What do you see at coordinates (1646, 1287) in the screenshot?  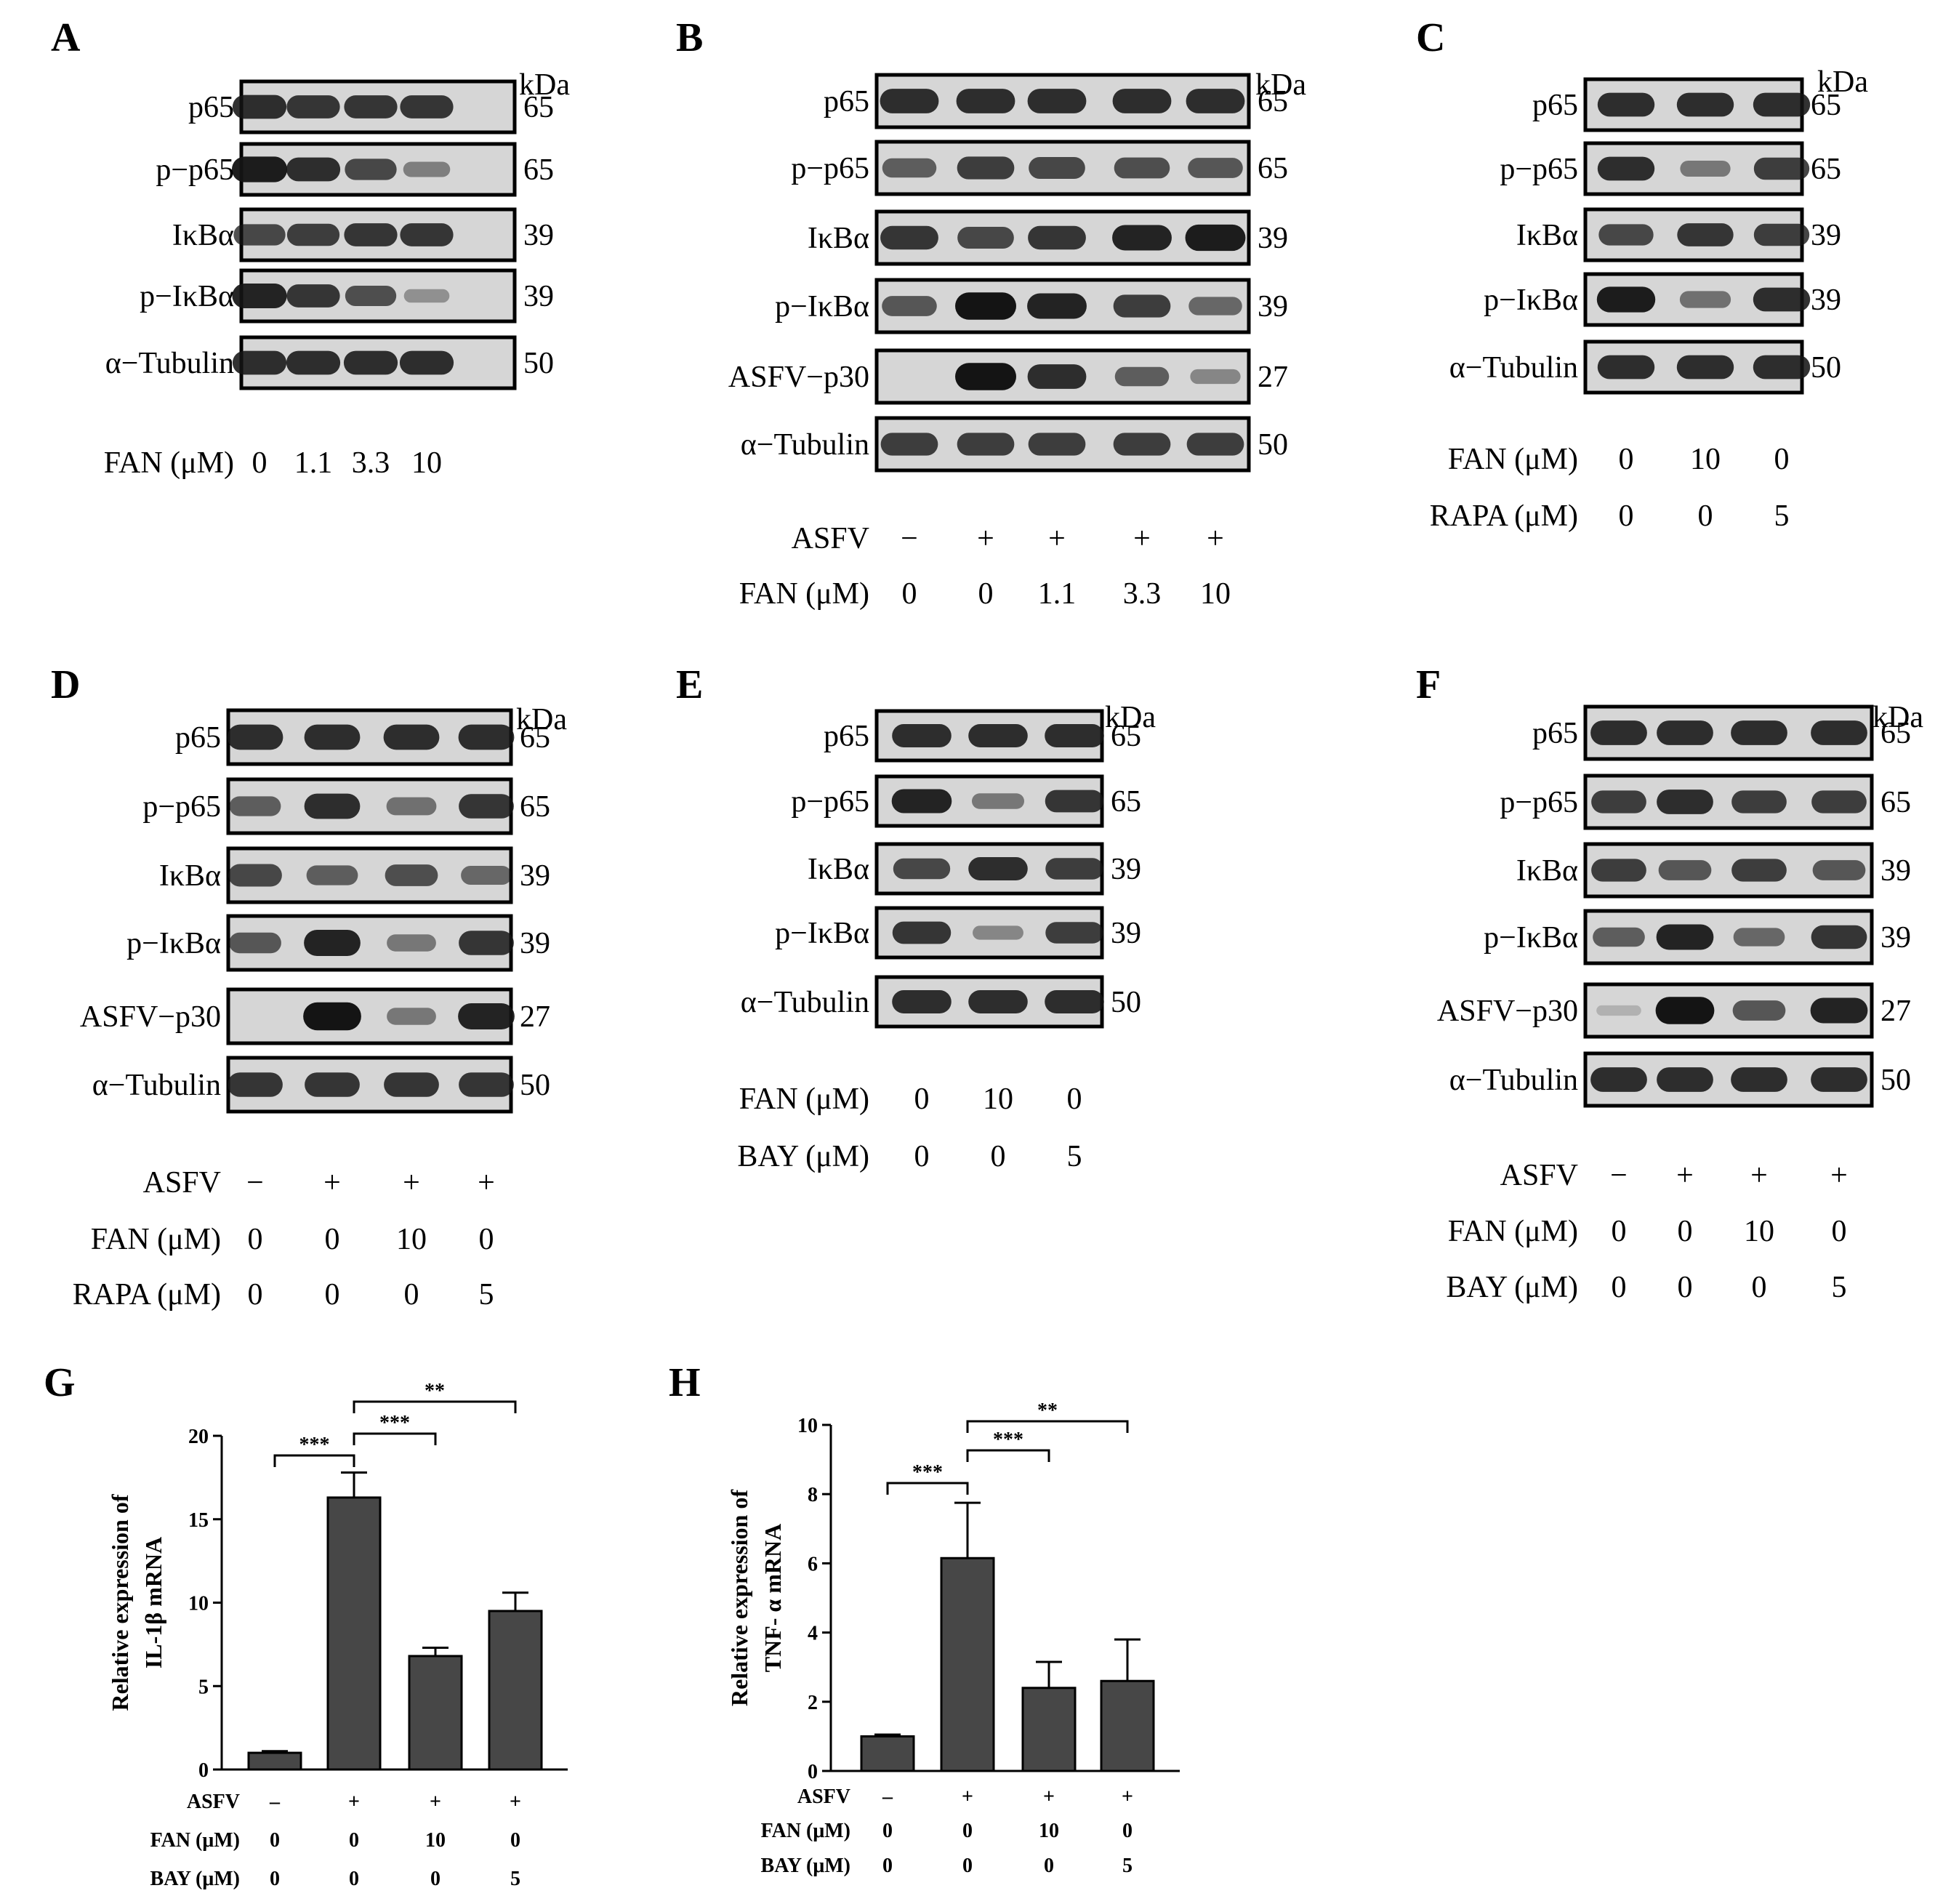 I see `condition-row: BAY (μM) 0 0 0 5` at bounding box center [1646, 1287].